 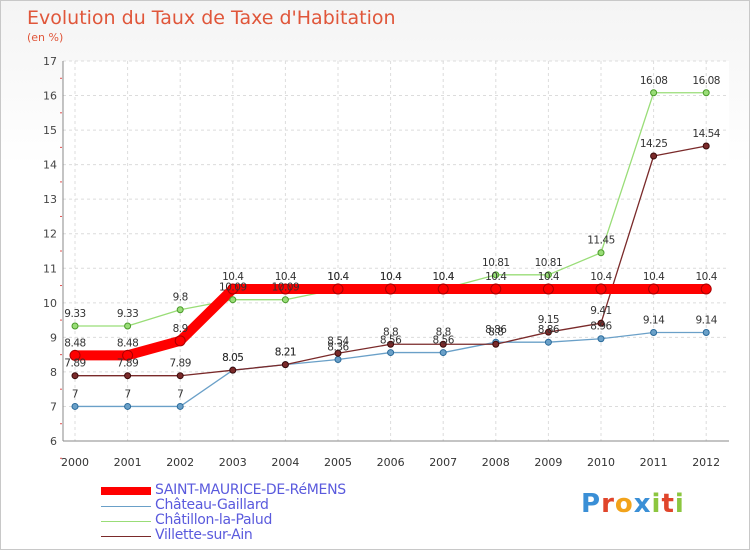 I want to click on y-tick-label: 12, so click(x=50, y=234).